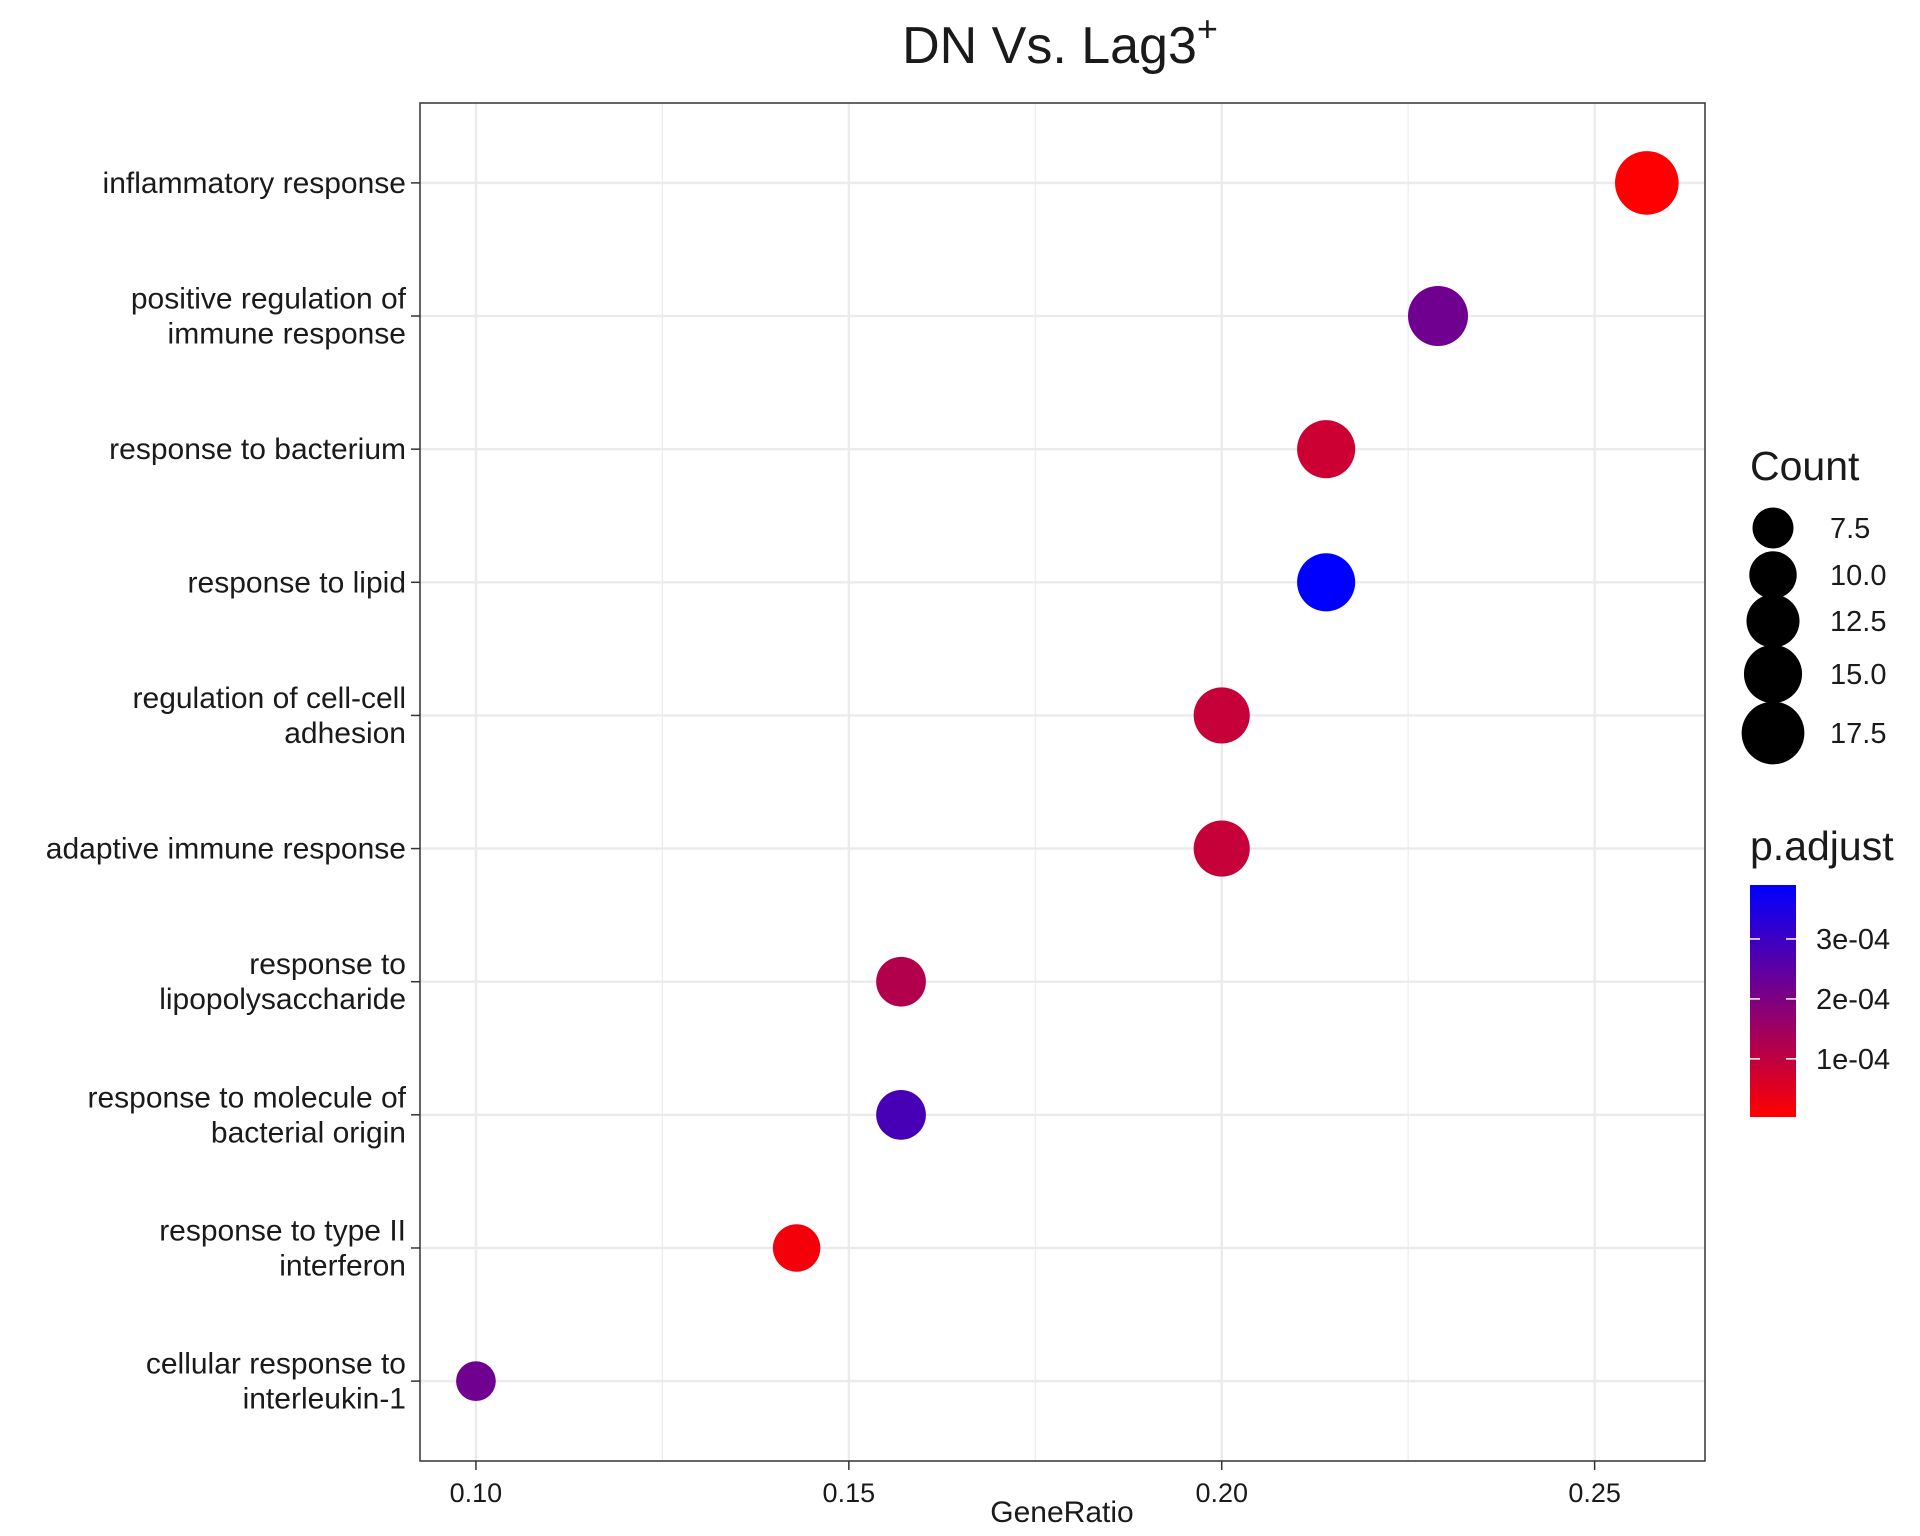 The height and width of the screenshot is (1536, 1920). Describe the element at coordinates (1049, 46) in the screenshot. I see `chart-title-main: DN Vs. Lag3` at that location.